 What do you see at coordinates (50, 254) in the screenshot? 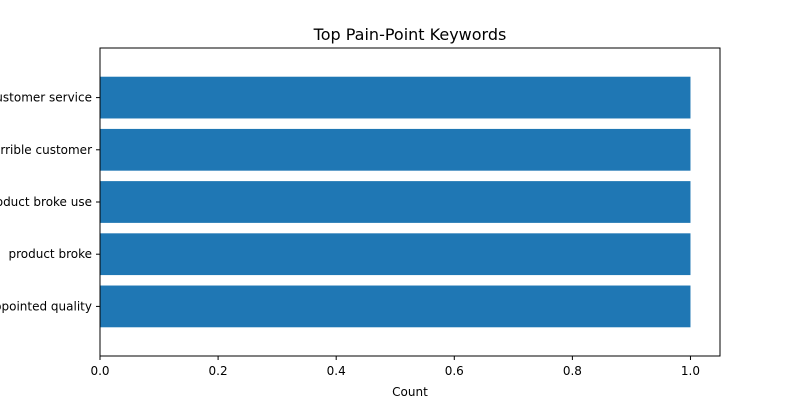
I see `y-tick-label: product broke` at bounding box center [50, 254].